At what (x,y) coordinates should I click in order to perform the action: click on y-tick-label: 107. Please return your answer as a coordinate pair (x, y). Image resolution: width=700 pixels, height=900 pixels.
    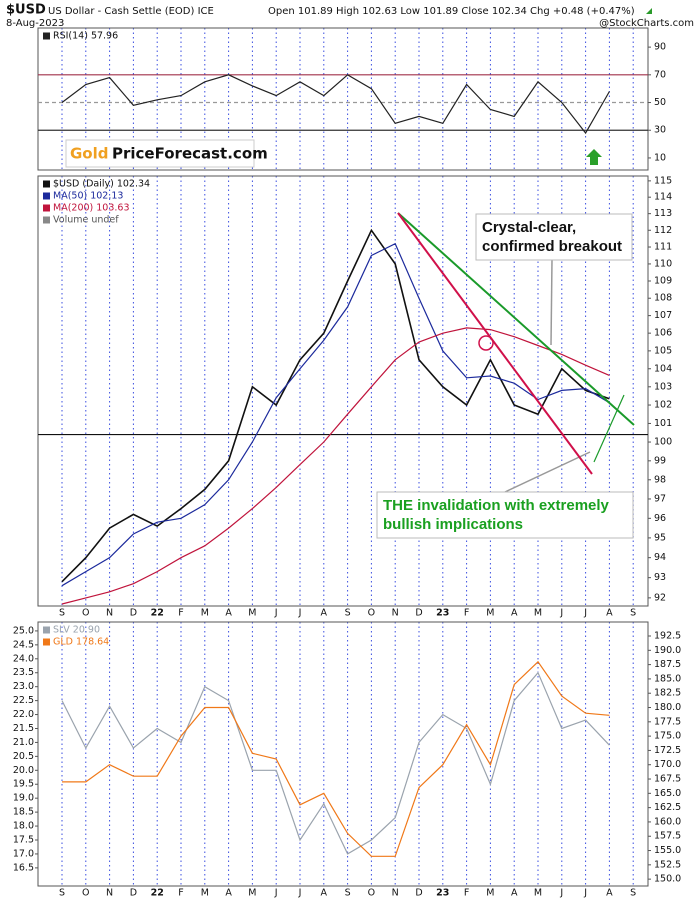
    Looking at the image, I should click on (663, 315).